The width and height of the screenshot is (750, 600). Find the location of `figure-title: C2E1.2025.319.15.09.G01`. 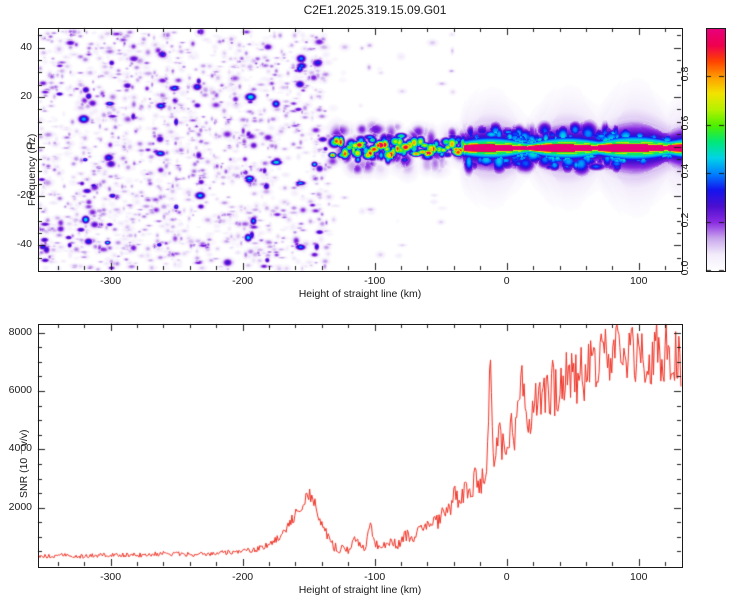

figure-title: C2E1.2025.319.15.09.G01 is located at coordinates (375, 10).